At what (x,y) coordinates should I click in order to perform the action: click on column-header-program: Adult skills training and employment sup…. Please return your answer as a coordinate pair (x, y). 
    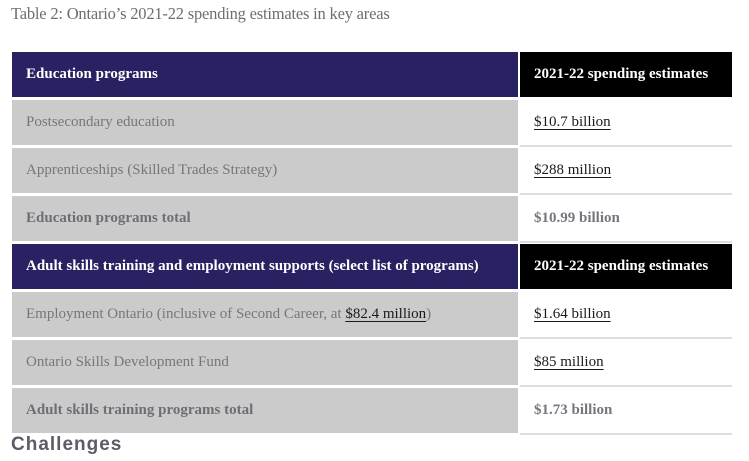
    Looking at the image, I should click on (265, 266).